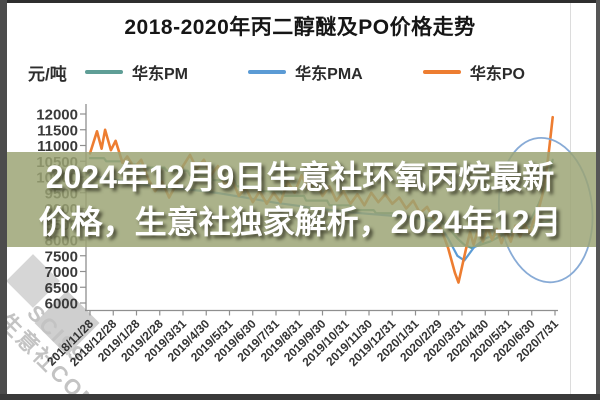  What do you see at coordinates (300, 176) in the screenshot?
I see `banner-headline-line1: 2024年12月9日生意社环氧丙烷最新` at bounding box center [300, 176].